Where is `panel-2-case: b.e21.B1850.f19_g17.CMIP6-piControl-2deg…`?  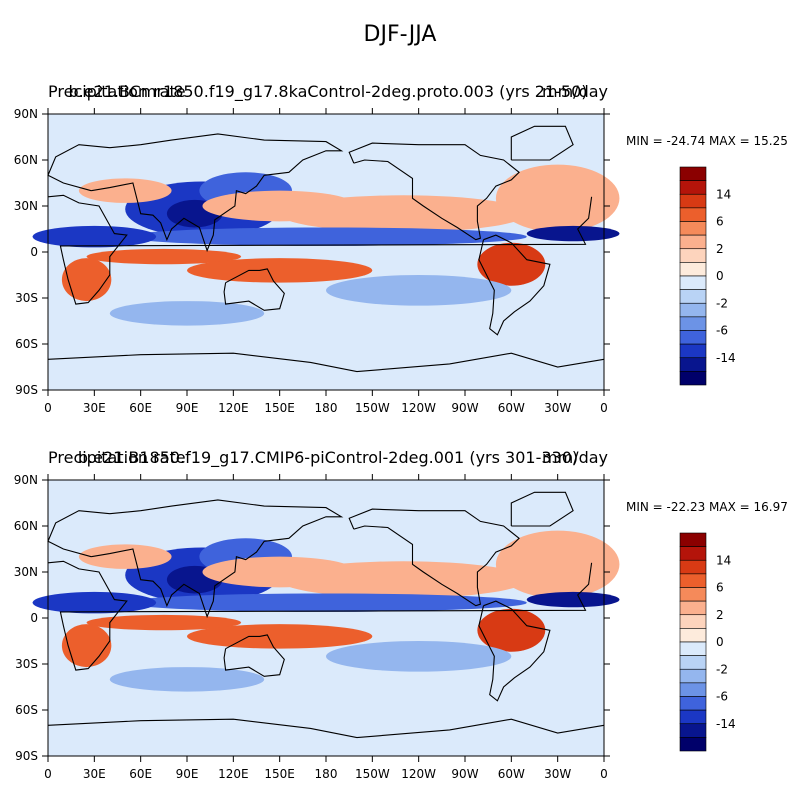
panel-2-case: b.e21.B1850.f19_g17.CMIP6-piControl-2deg… is located at coordinates (328, 457).